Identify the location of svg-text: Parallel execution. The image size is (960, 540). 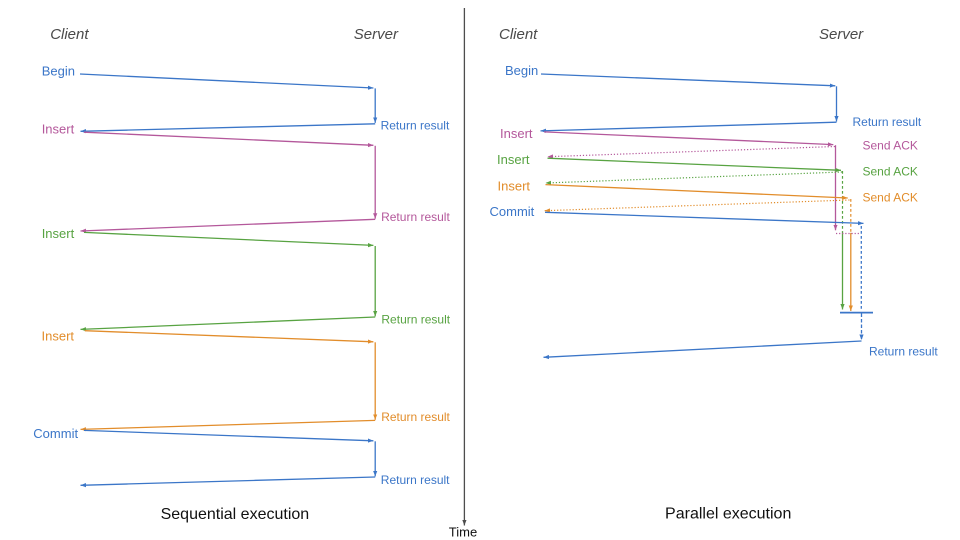
(728, 513).